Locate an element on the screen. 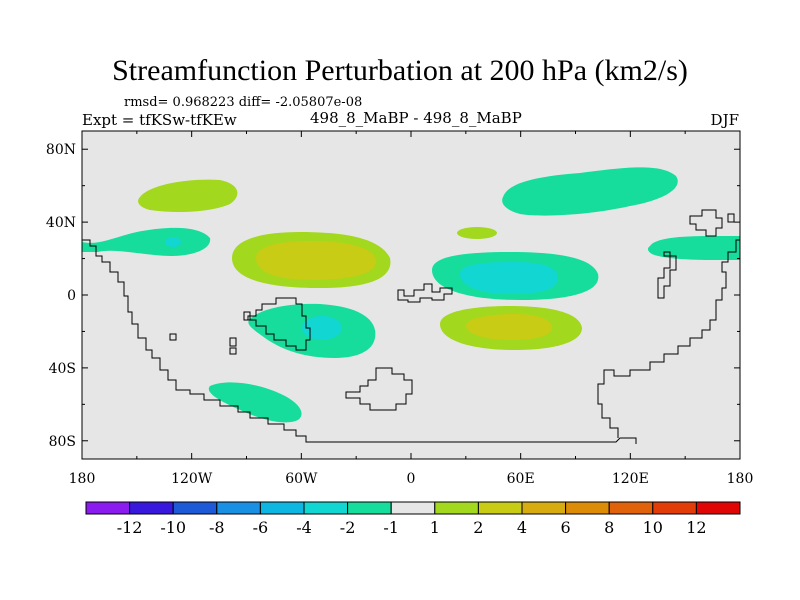 The height and width of the screenshot is (600, 800). colorbar-label-0: -12 is located at coordinates (130, 527).